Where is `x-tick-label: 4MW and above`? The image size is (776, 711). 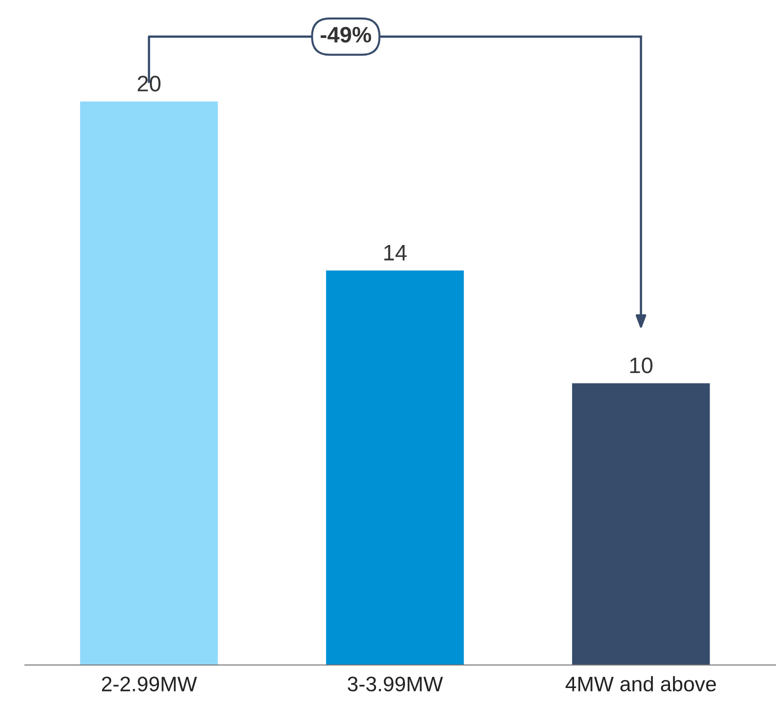 x-tick-label: 4MW and above is located at coordinates (641, 684).